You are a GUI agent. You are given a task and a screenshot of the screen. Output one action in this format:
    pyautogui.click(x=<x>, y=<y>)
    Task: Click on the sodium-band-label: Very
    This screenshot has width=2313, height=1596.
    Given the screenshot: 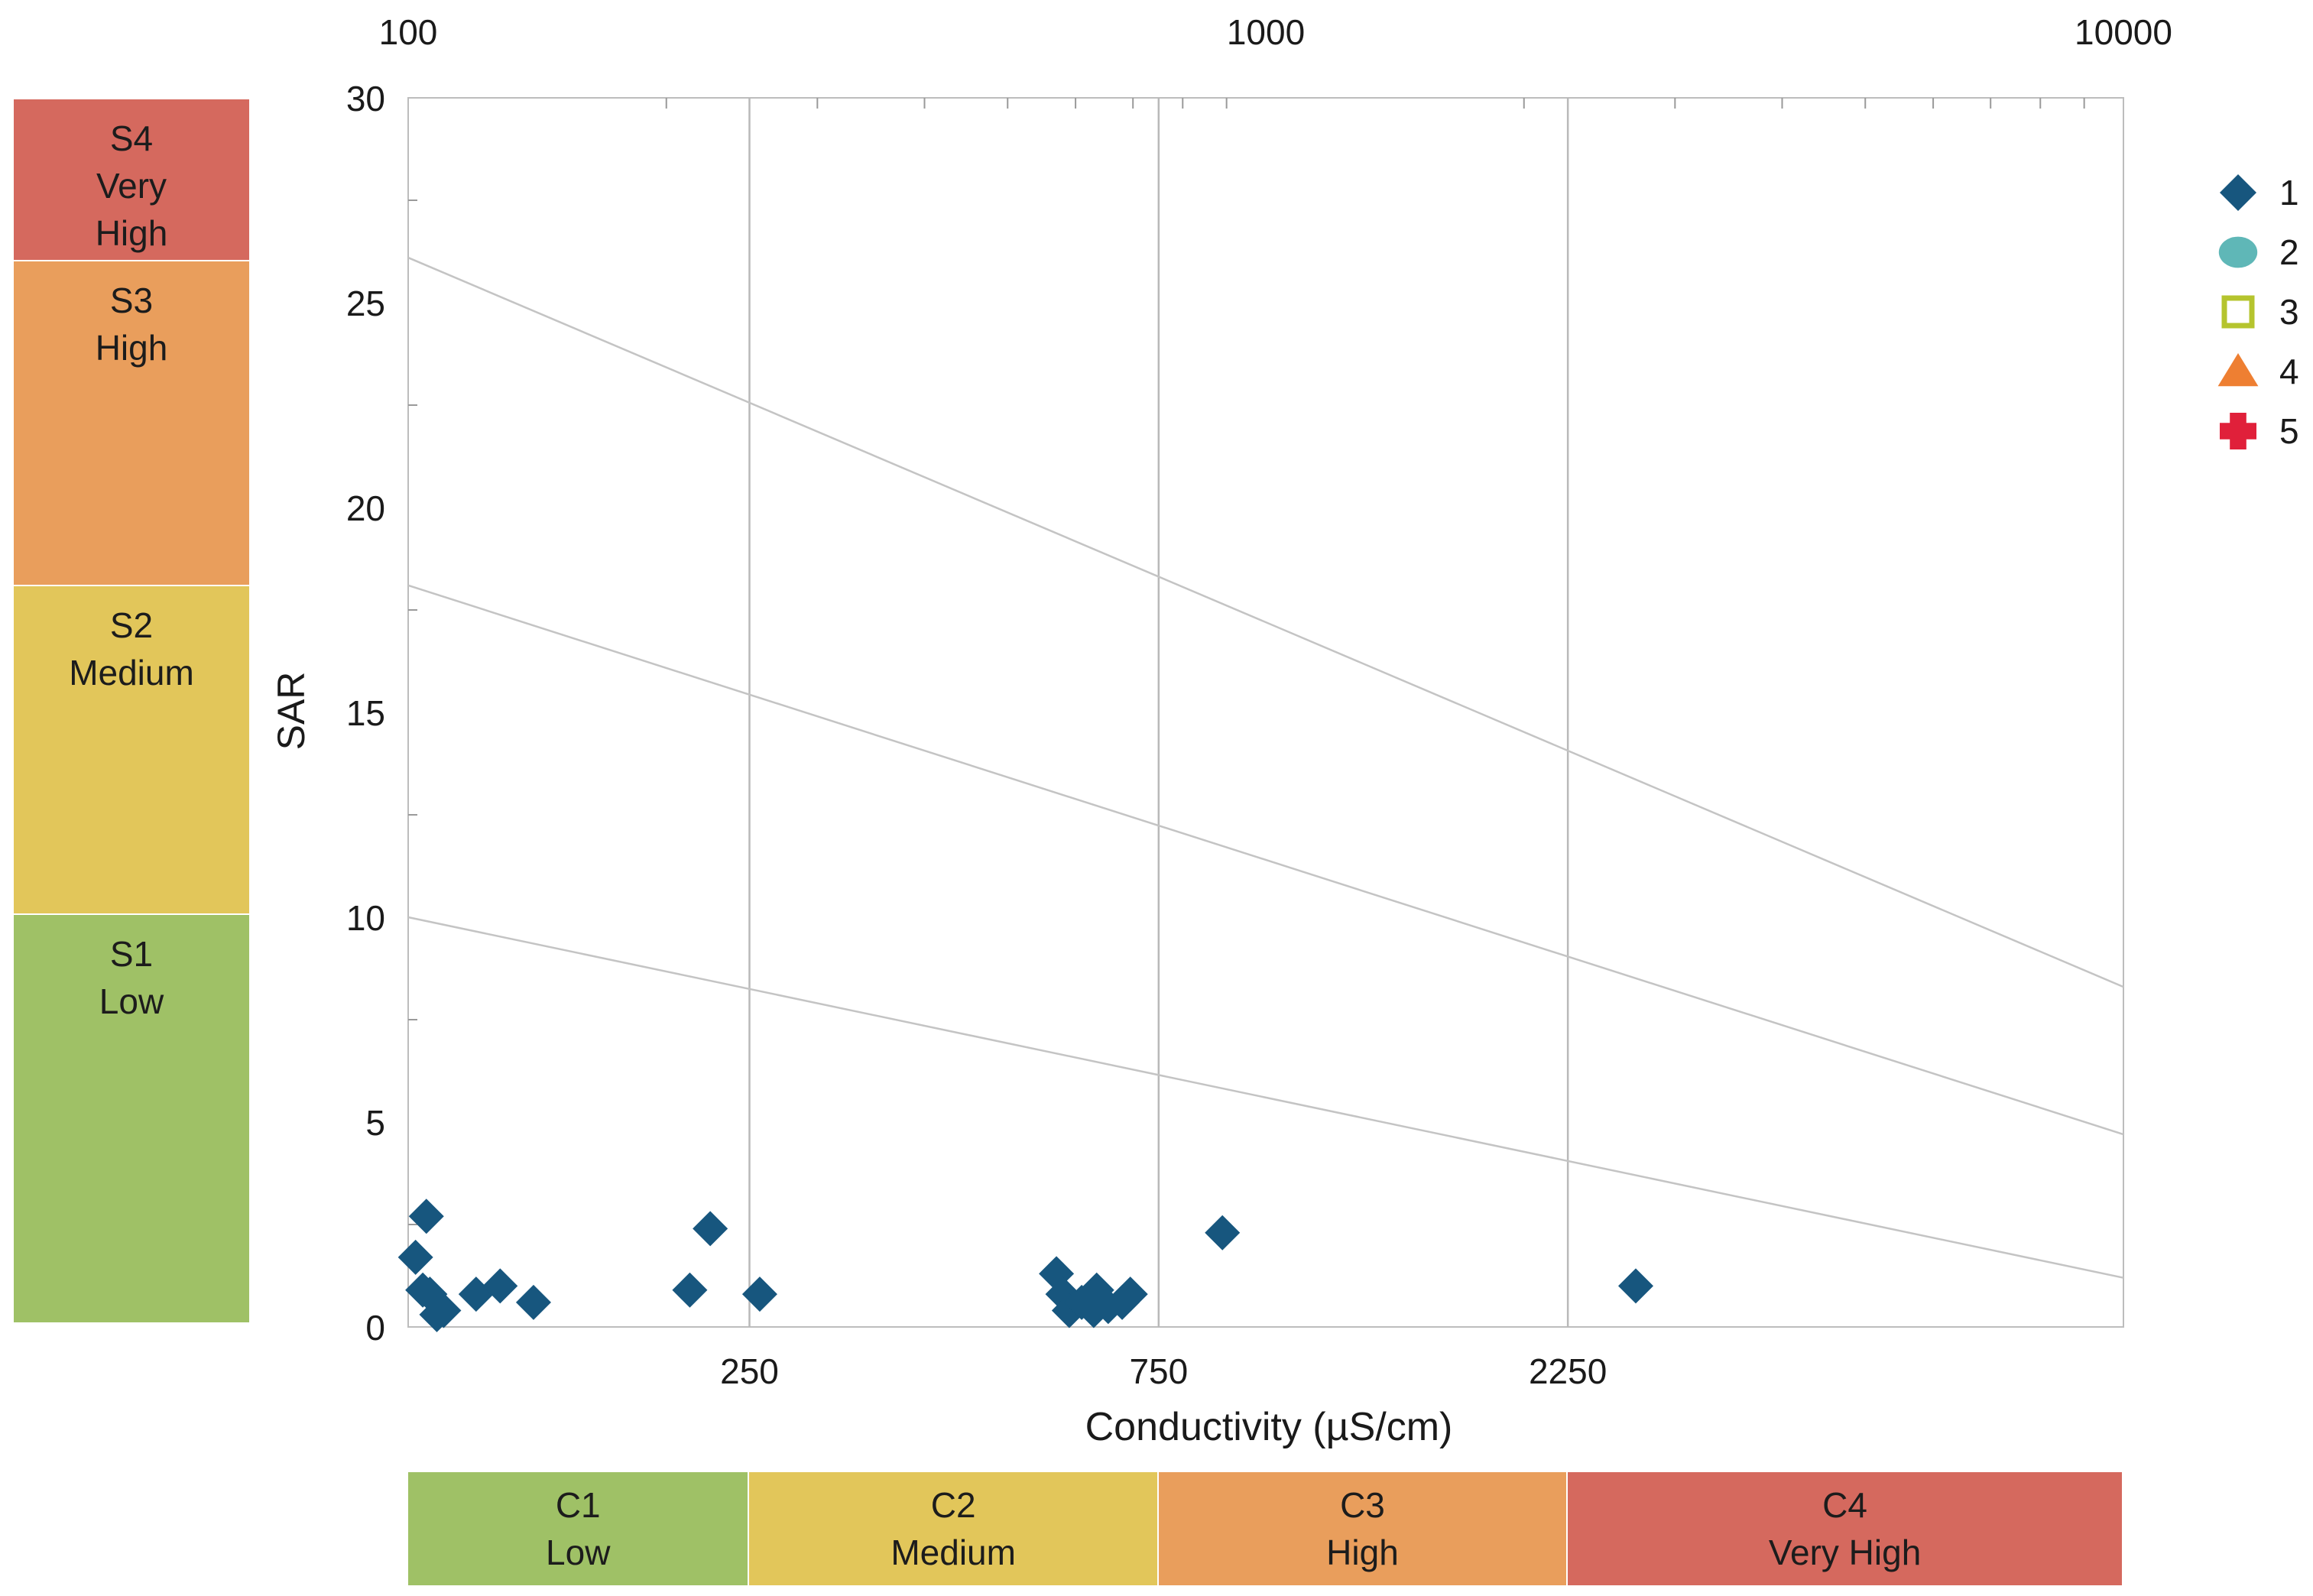 What is the action you would take?
    pyautogui.click(x=131, y=186)
    